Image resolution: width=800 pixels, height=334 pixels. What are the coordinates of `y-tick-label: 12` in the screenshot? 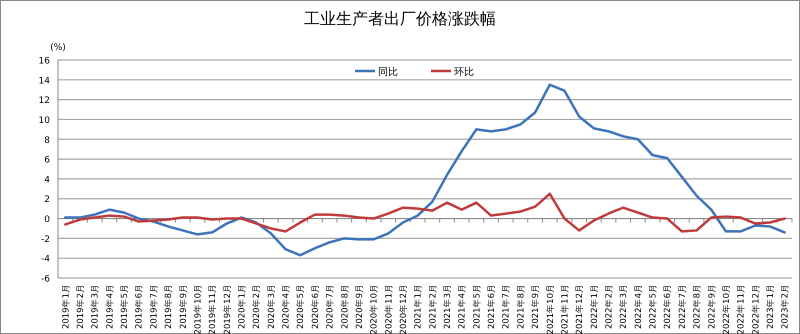 It's located at (44, 101).